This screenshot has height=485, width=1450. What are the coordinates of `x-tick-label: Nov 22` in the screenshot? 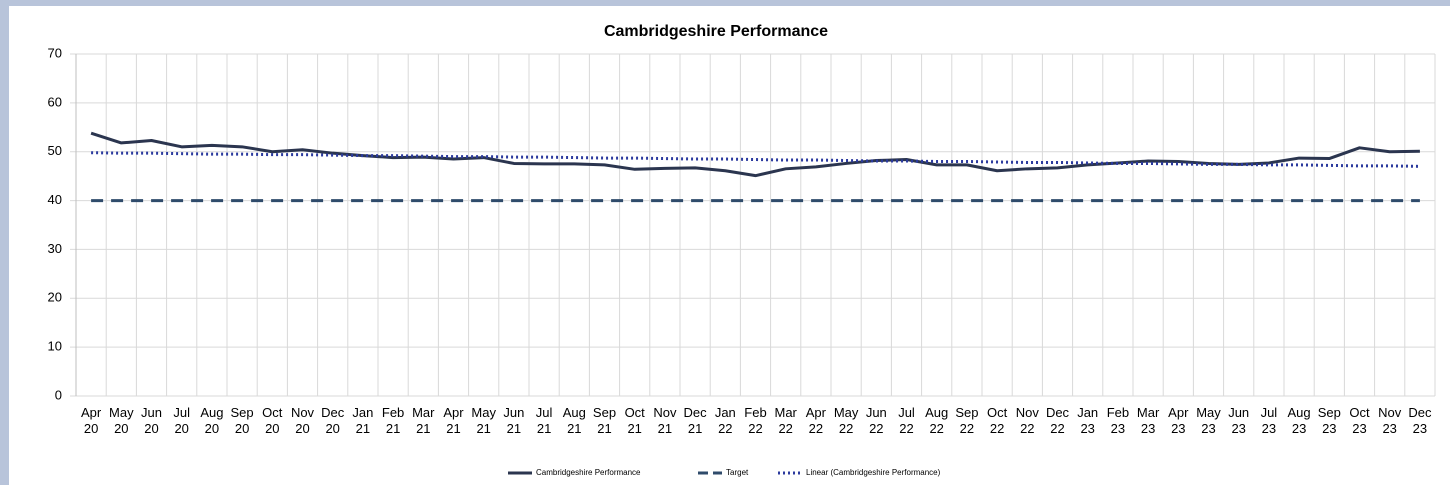 It's located at (1027, 420).